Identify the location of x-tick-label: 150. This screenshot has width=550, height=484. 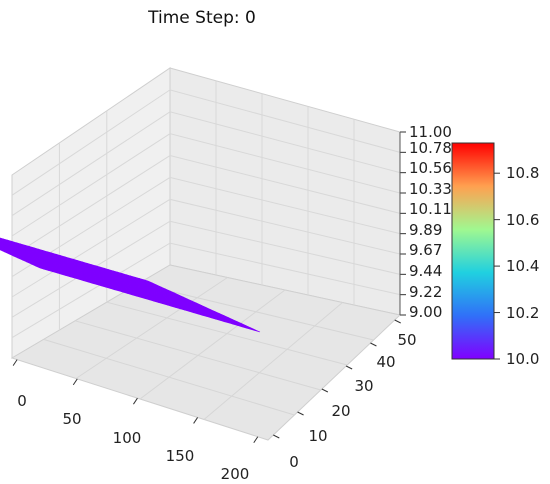
(180, 456).